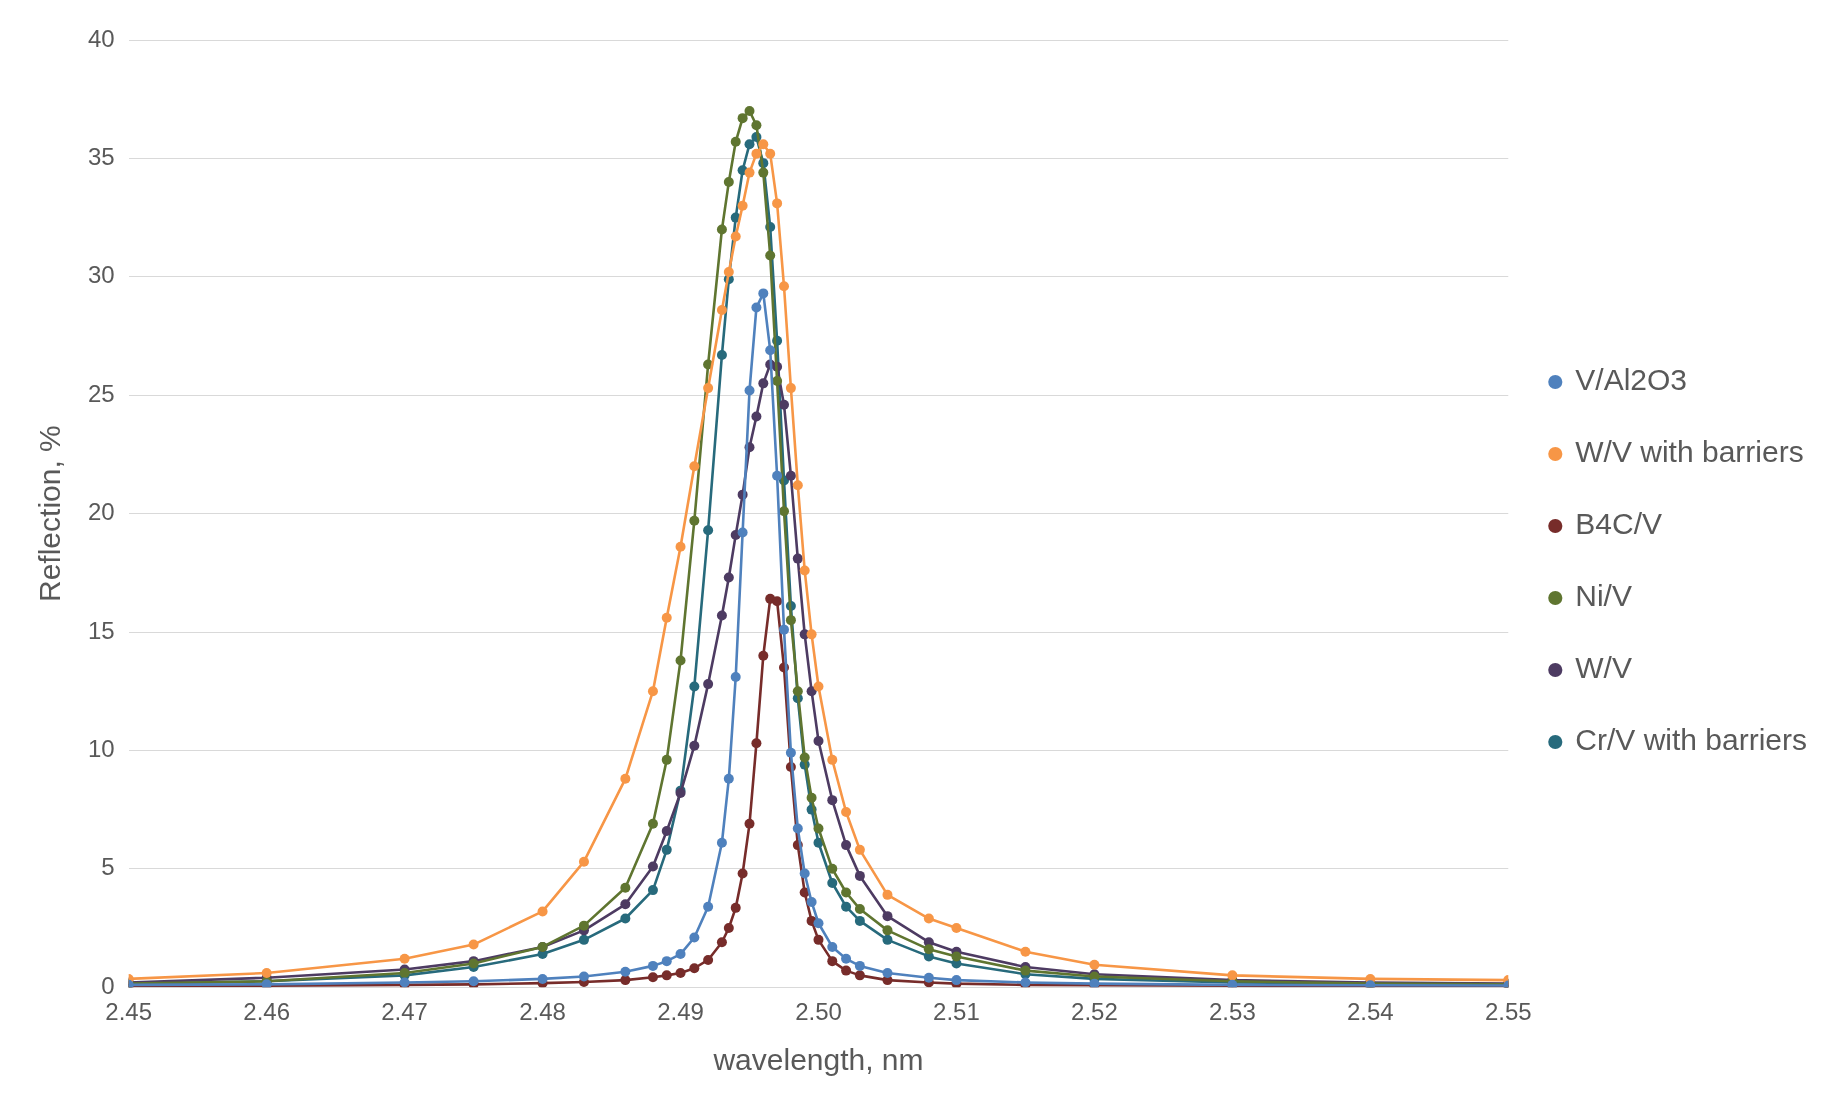  I want to click on y-tick-label: 20, so click(101, 512).